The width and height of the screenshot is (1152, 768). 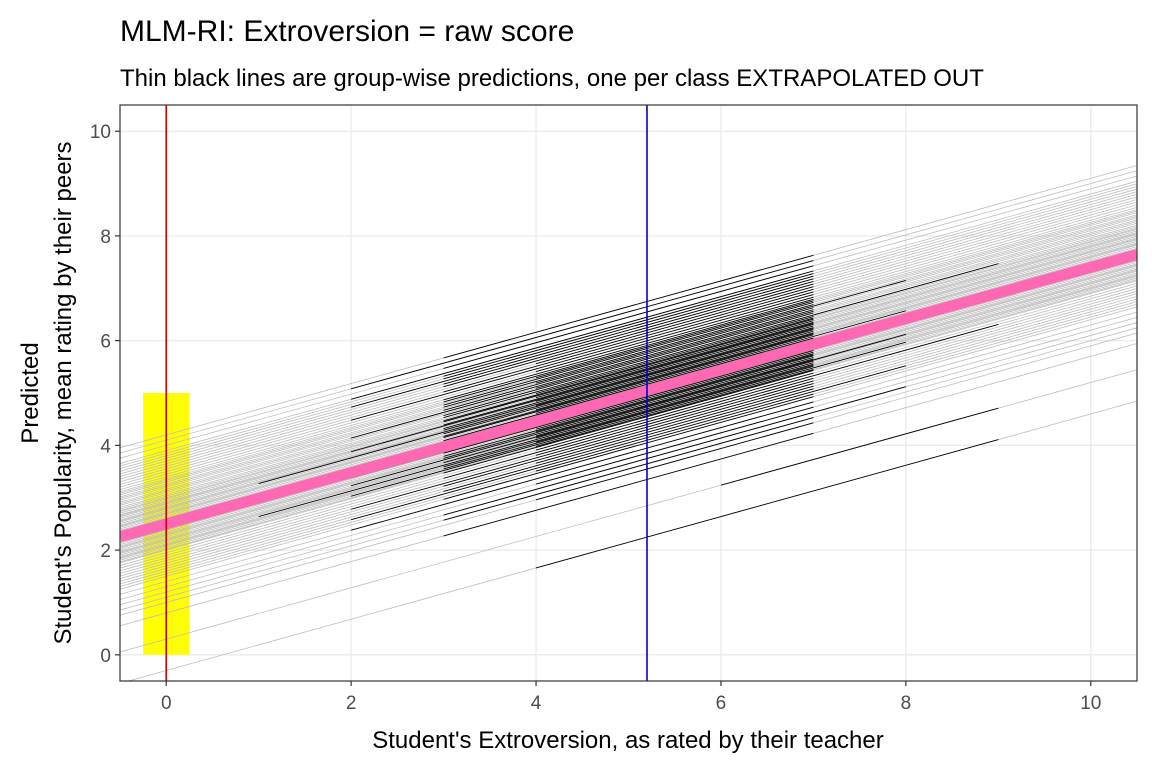 I want to click on y-axis-title-line-1: Predicted, so click(x=30, y=392).